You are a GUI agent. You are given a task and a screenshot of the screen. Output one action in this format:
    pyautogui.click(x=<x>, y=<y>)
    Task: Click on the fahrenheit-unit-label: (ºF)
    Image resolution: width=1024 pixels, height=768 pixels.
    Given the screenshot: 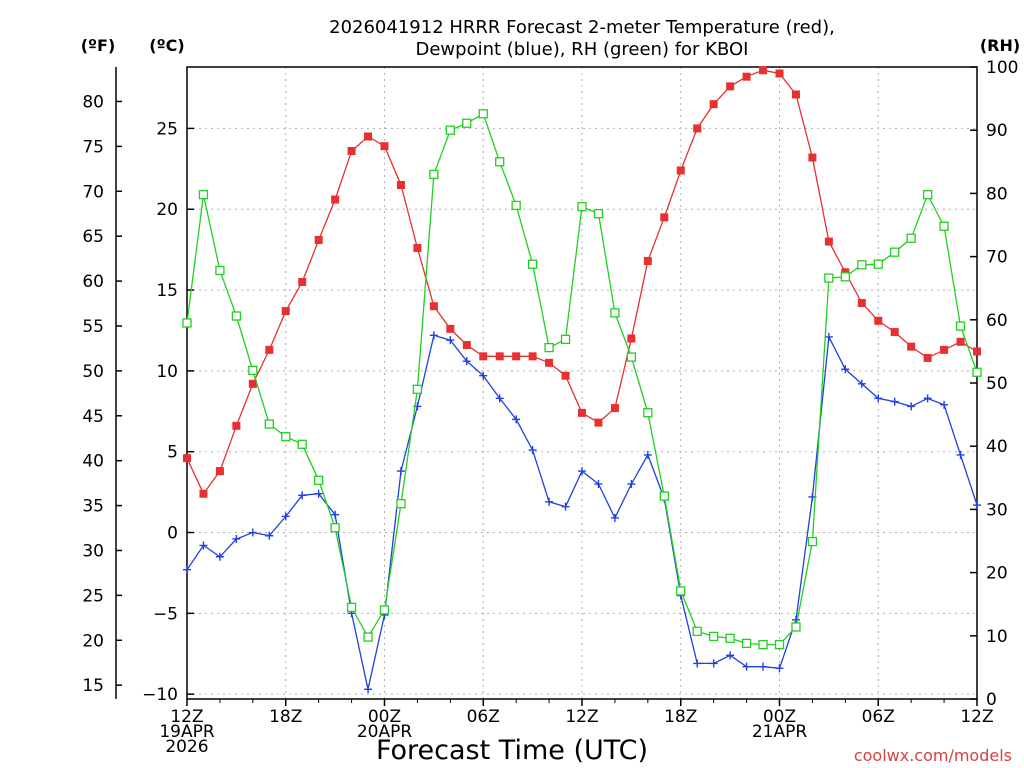 What is the action you would take?
    pyautogui.click(x=98, y=45)
    